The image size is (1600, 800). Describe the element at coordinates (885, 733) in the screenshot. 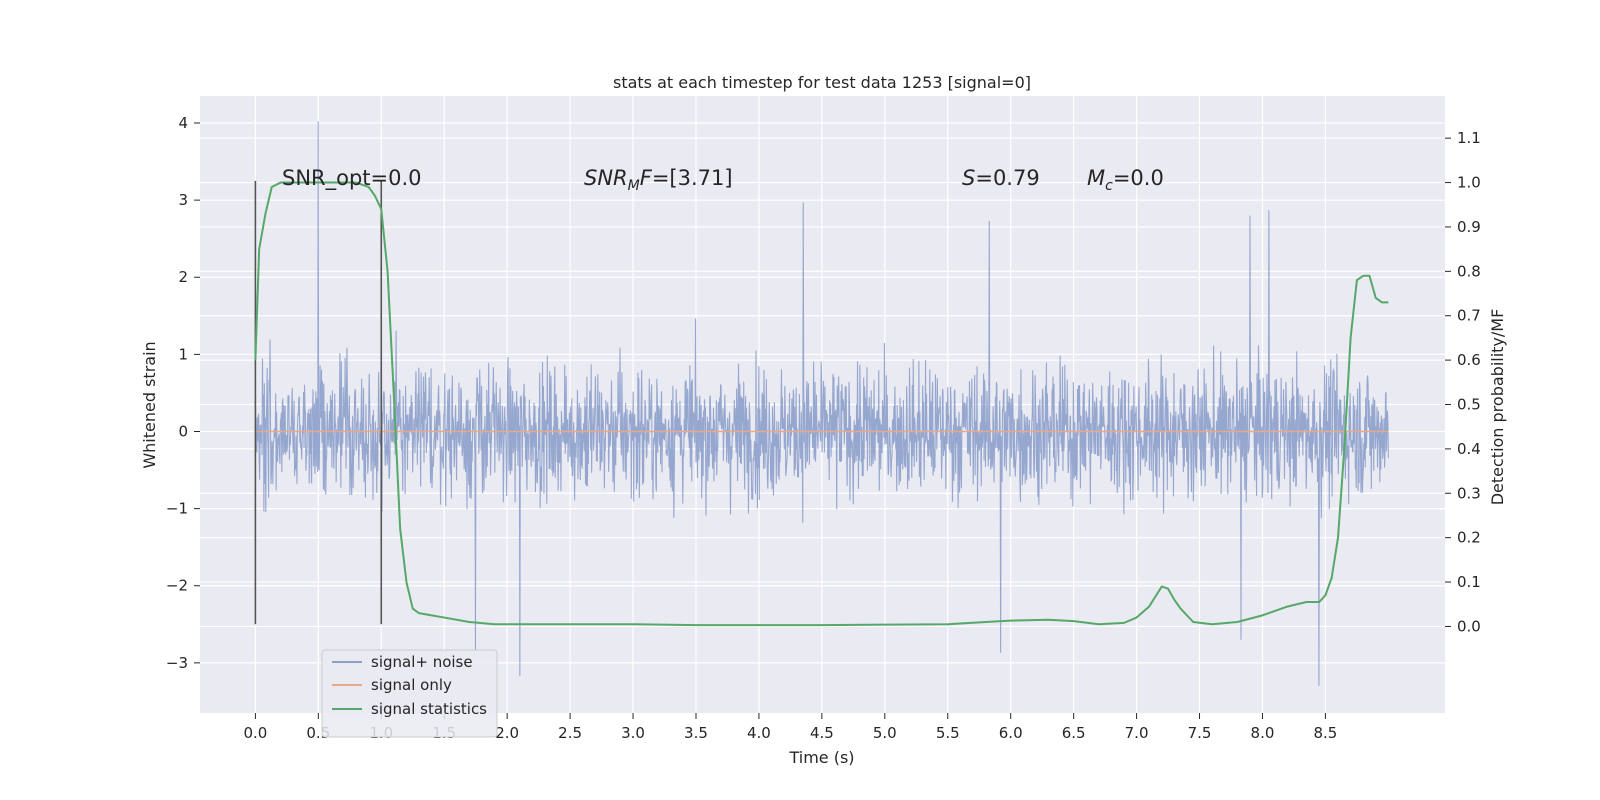

I see `x-tick-label: 5.0` at that location.